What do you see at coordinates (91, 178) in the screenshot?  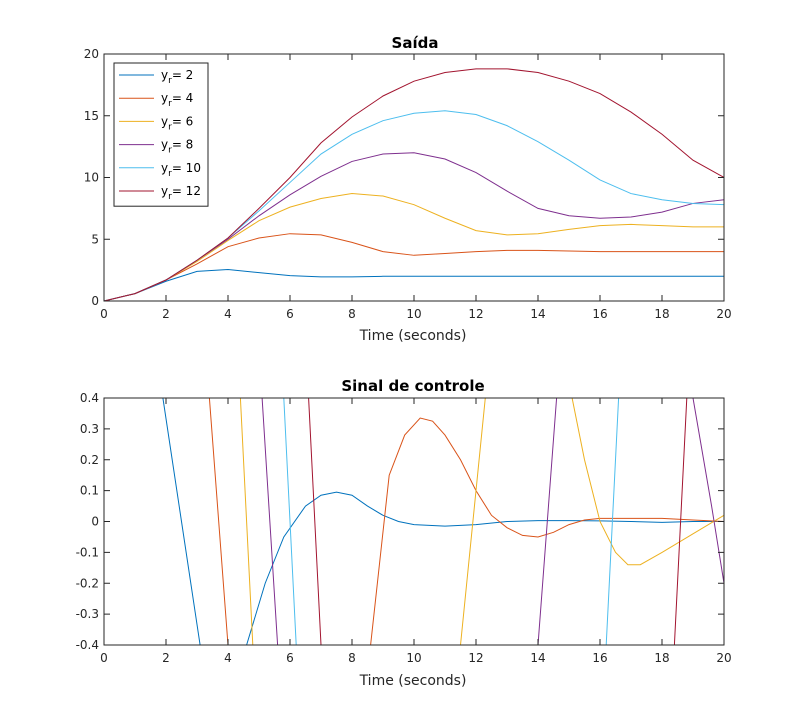 I see `y-tick-label: 10` at bounding box center [91, 178].